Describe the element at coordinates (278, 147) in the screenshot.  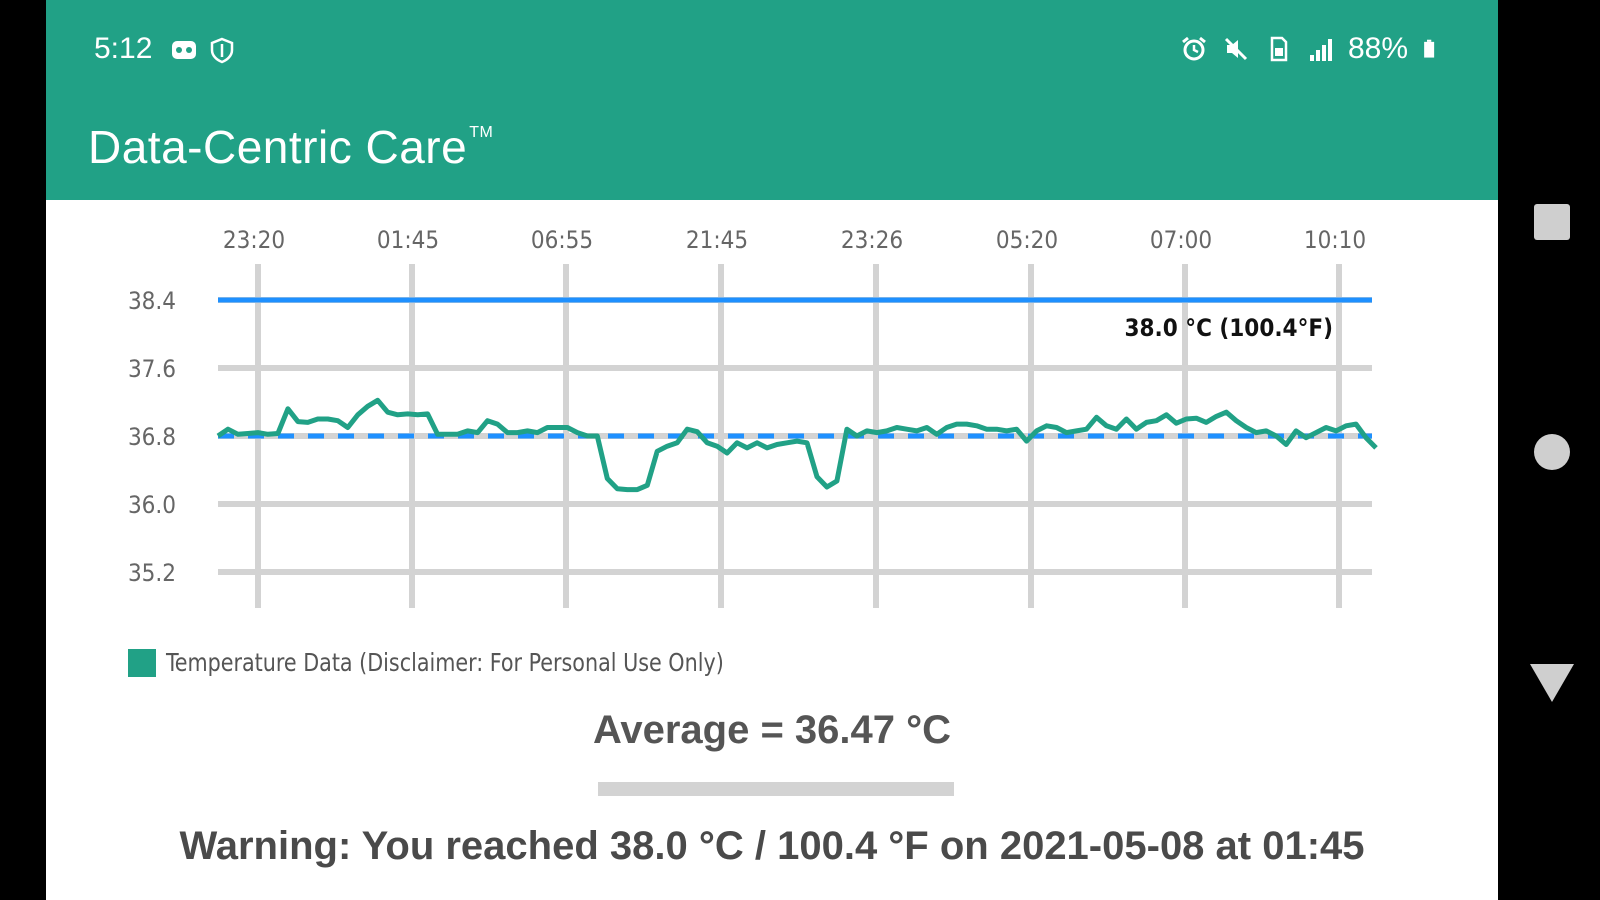
I see `app-title-text: Data-Centric Care` at that location.